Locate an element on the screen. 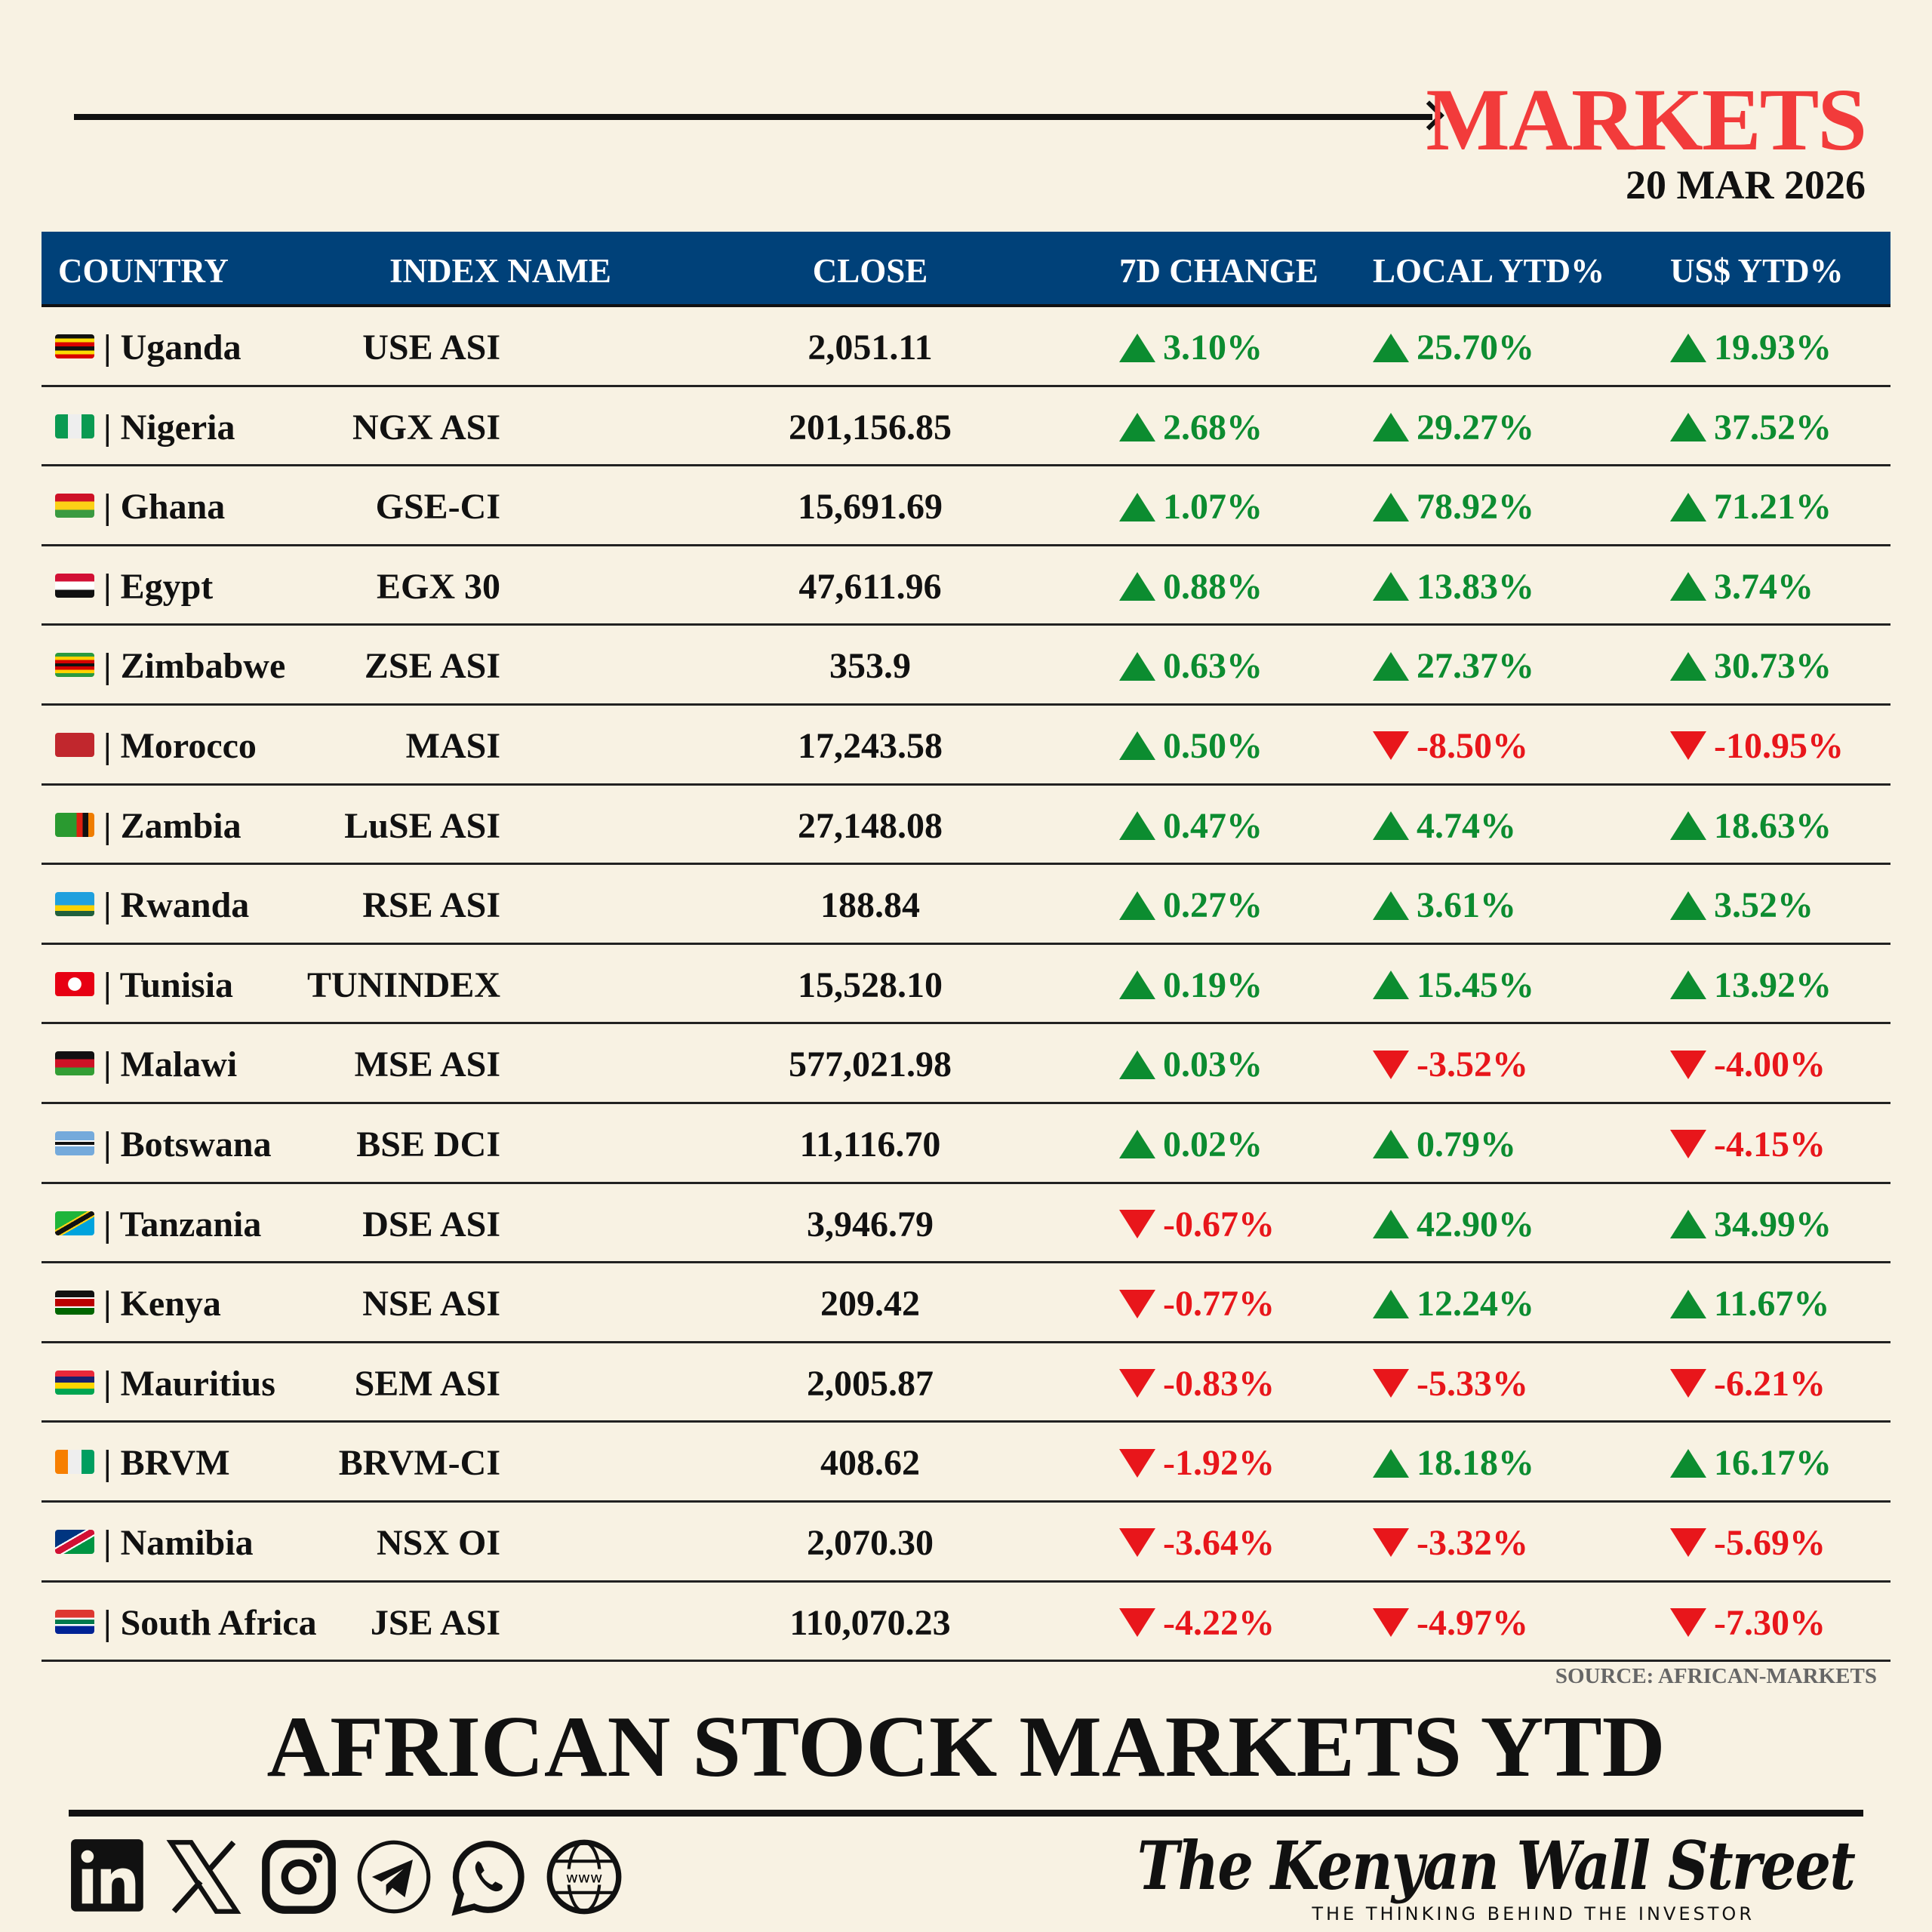 This screenshot has height=1932, width=1932. local-ytd: -3.52% is located at coordinates (1450, 1064).